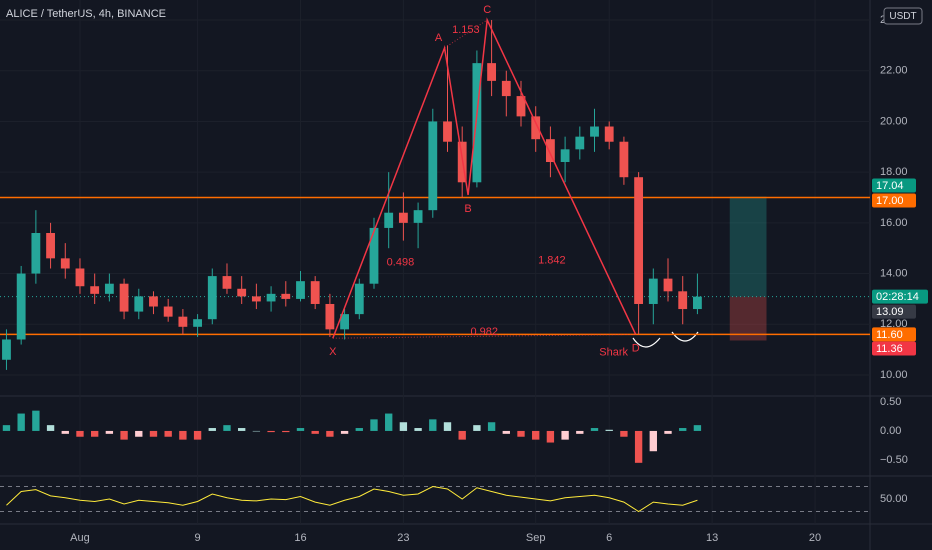 This screenshot has width=932, height=550. I want to click on level-tag: 11.60, so click(889, 335).